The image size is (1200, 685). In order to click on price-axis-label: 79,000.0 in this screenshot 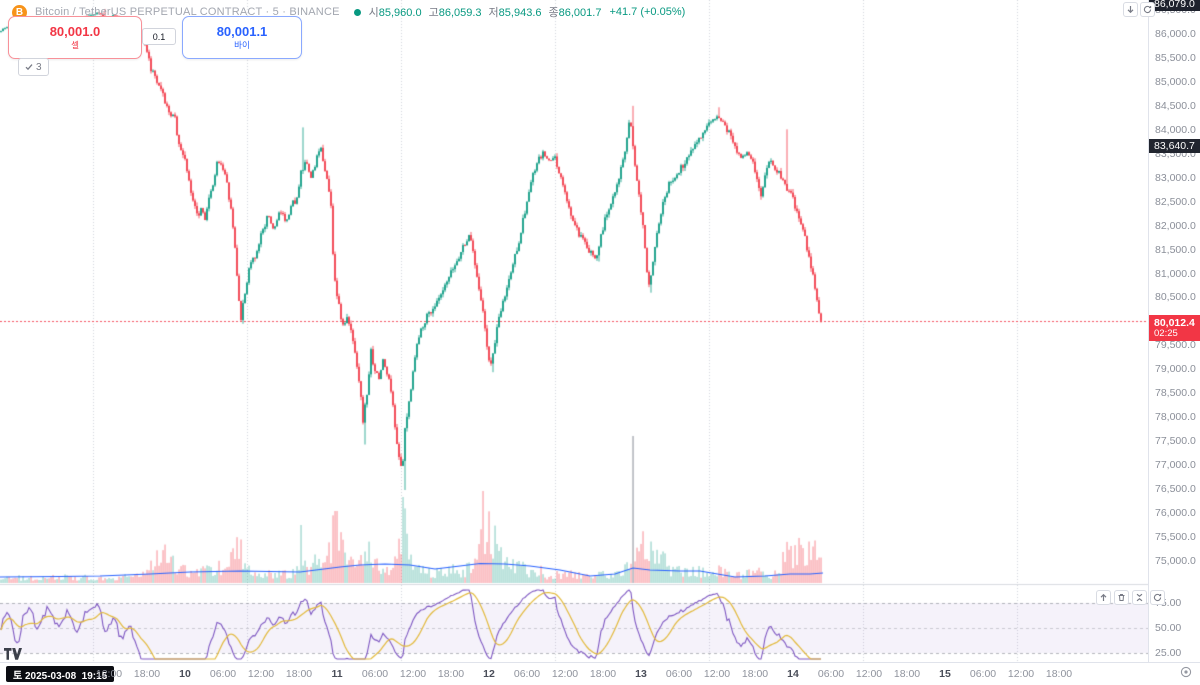, I will do `click(1175, 369)`.